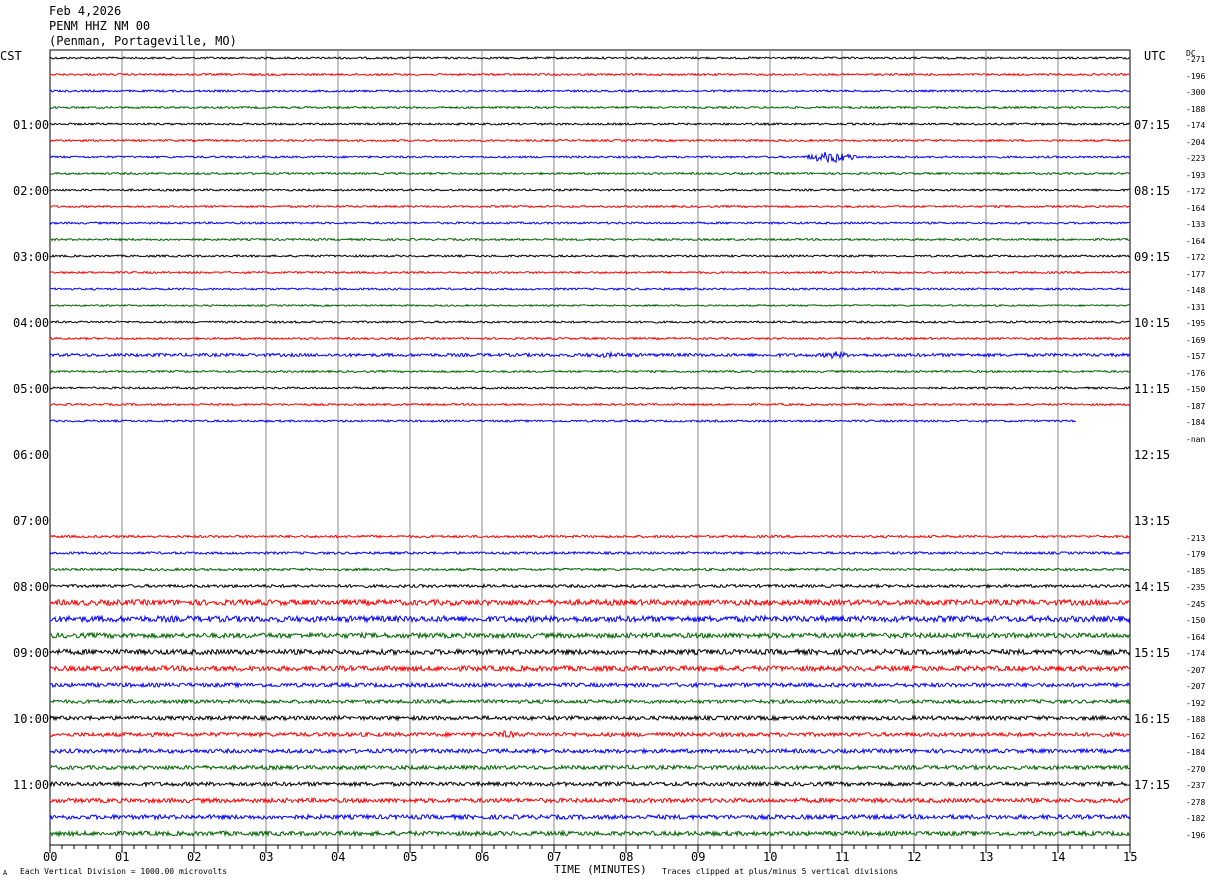 This screenshot has height=886, width=1210. I want to click on dc-offset-value: -185, so click(1196, 571).